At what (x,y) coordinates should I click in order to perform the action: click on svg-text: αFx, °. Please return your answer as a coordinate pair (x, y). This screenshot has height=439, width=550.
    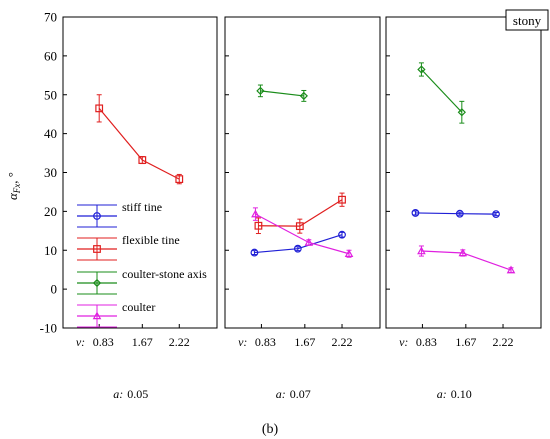
    Looking at the image, I should click on (13, 186).